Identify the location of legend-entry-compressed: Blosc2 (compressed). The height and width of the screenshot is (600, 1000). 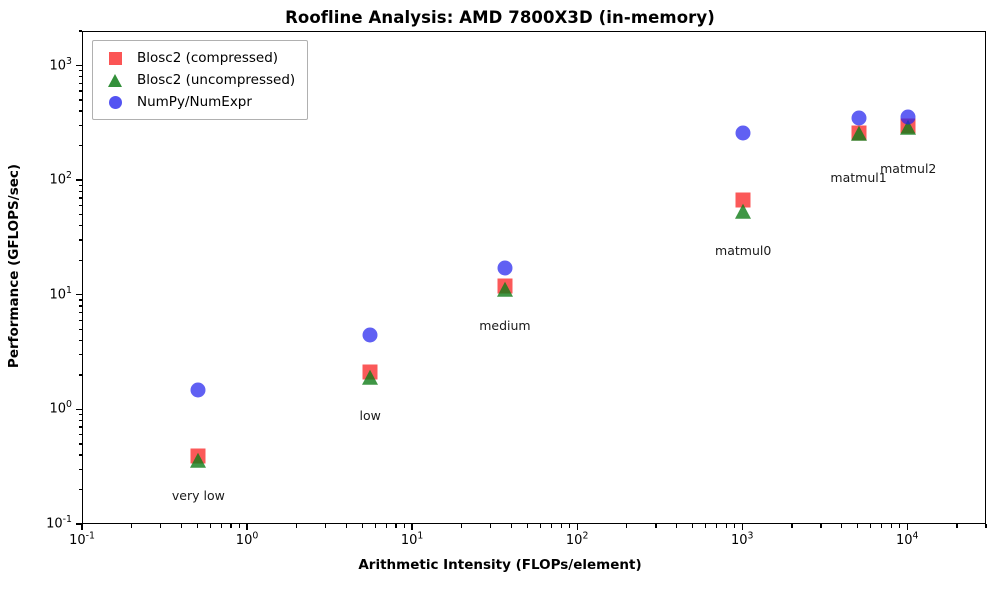
(198, 58).